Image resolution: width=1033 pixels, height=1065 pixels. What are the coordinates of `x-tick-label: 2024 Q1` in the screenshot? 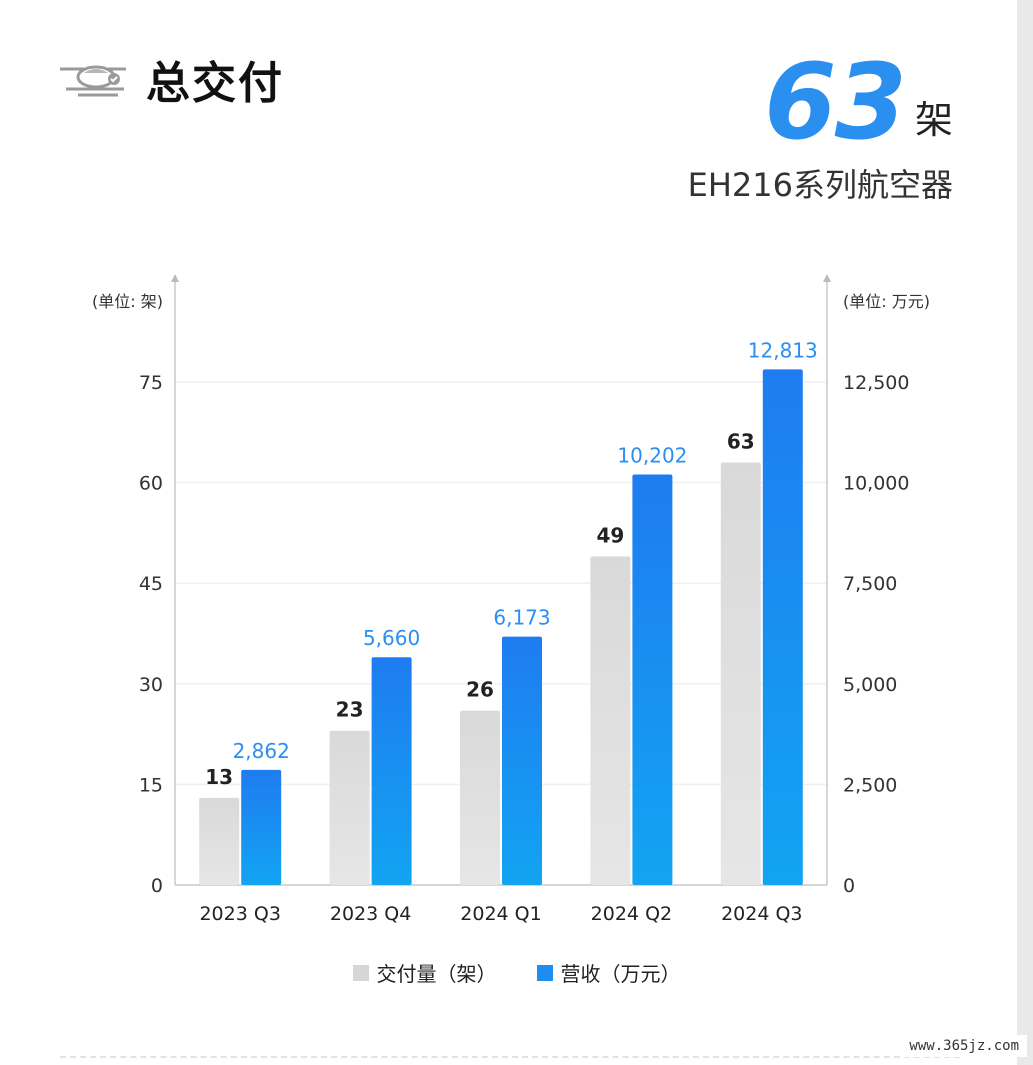 It's located at (500, 914).